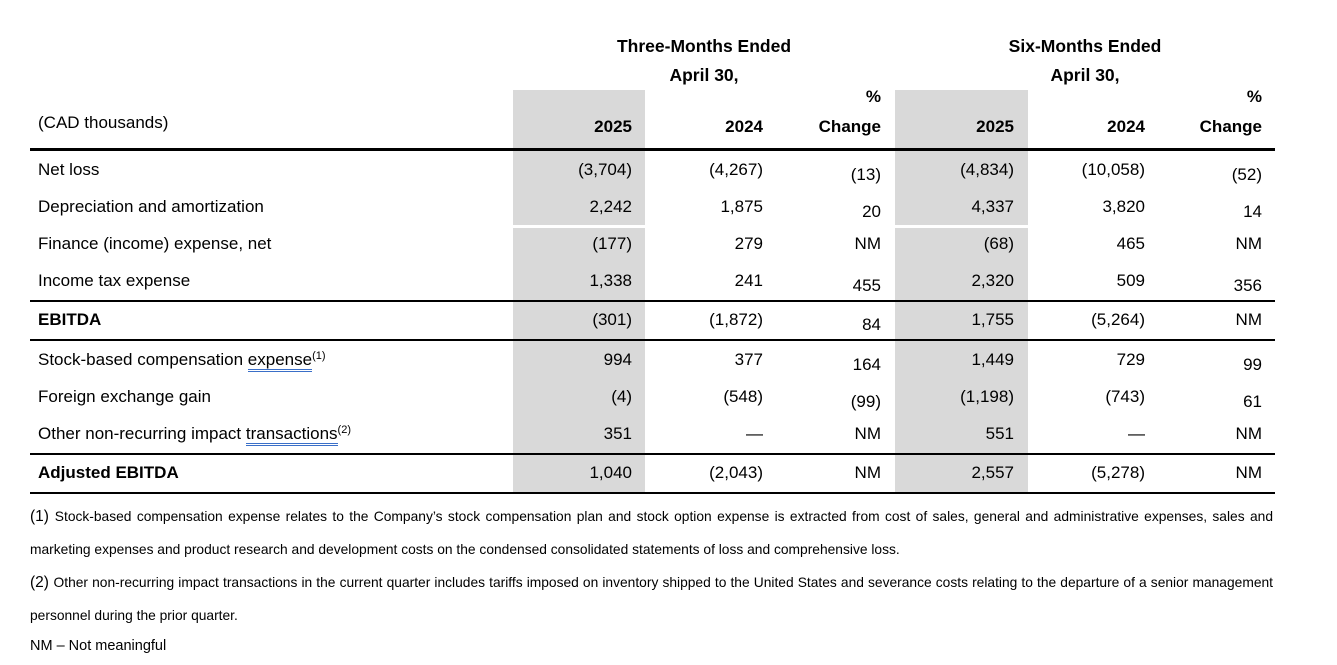  Describe the element at coordinates (992, 281) in the screenshot. I see `cell-value: 2,320` at that location.